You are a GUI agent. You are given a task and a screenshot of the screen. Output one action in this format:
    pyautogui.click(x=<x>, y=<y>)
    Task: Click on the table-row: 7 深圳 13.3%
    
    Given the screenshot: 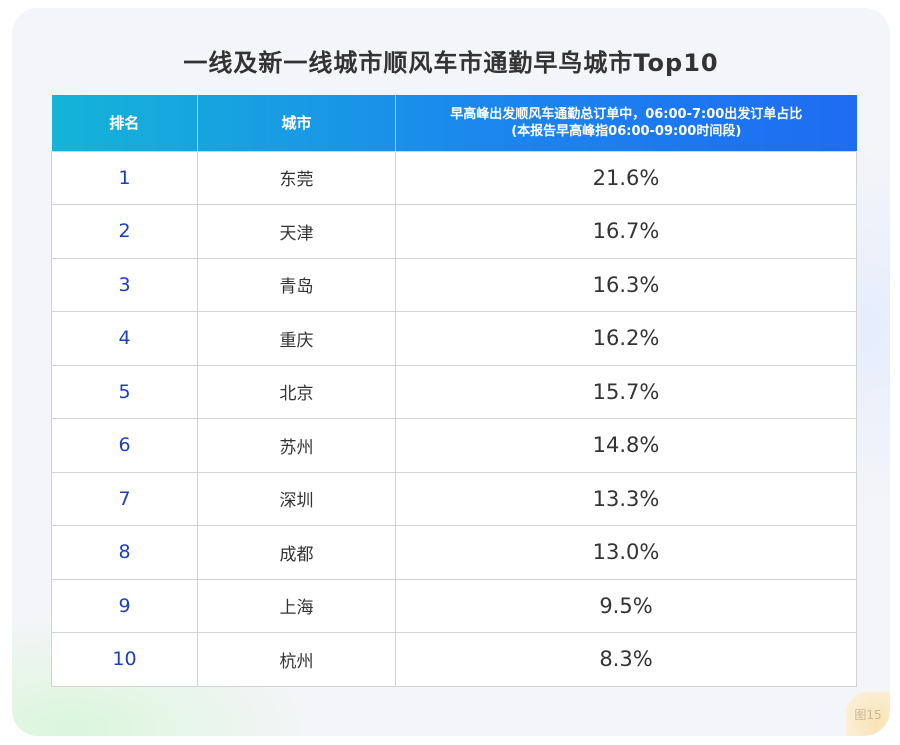 What is the action you would take?
    pyautogui.click(x=454, y=498)
    